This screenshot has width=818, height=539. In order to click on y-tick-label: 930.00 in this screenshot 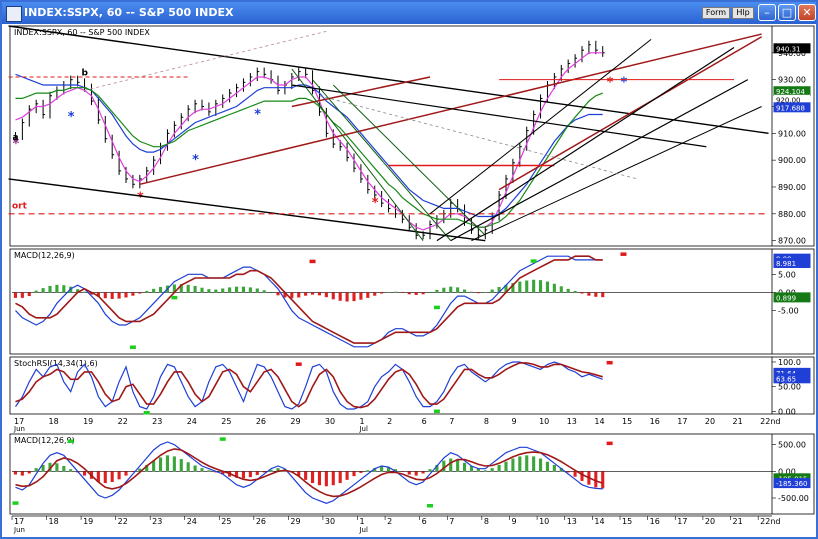, I will do `click(792, 80)`.